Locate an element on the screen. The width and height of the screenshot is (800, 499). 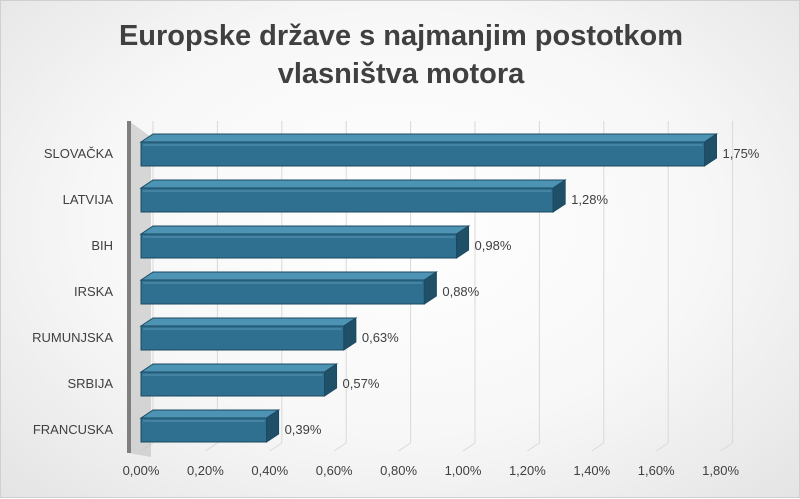
x-tick-label: 1,80% is located at coordinates (720, 470).